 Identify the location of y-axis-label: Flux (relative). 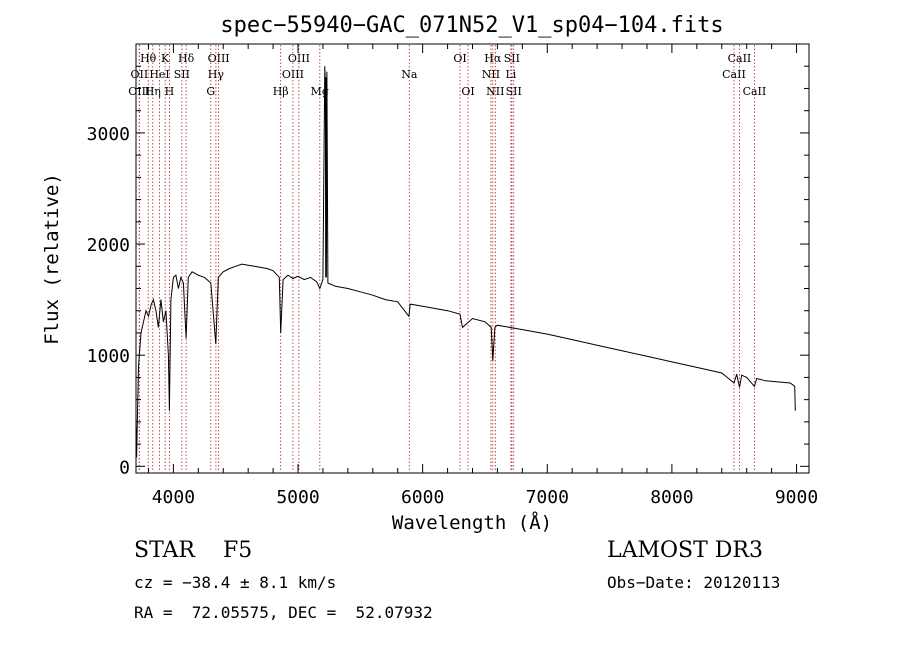
(52, 259).